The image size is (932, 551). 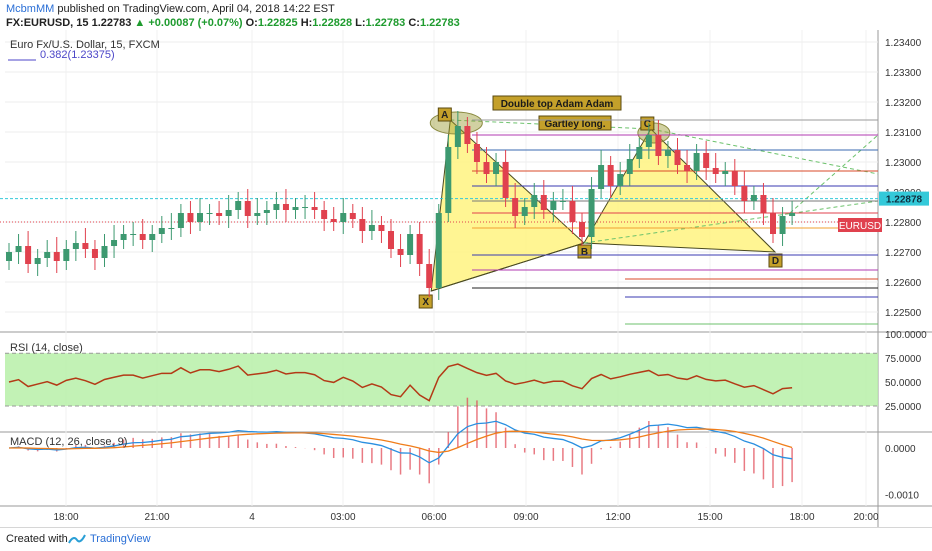 I want to click on tradingview-link: TradingView, so click(x=120, y=539).